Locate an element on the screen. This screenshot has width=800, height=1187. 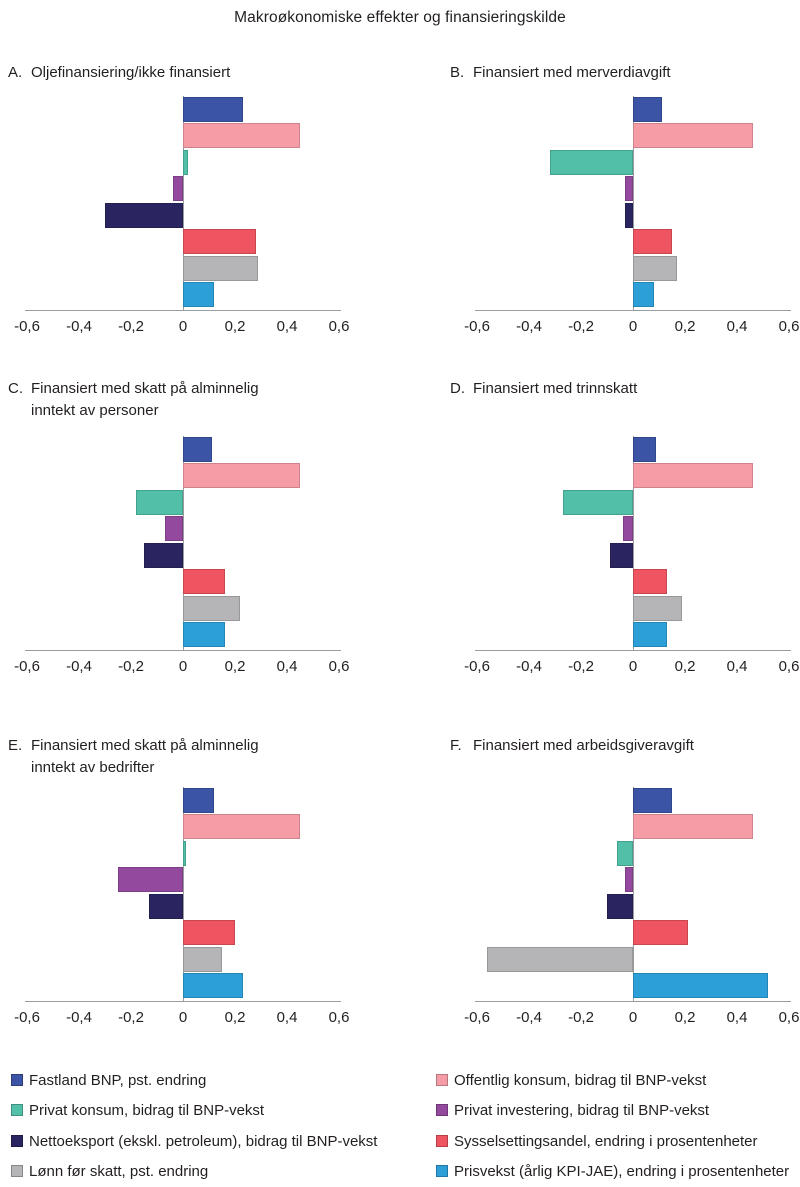
legend-label: Fastland BNP, pst. endring is located at coordinates (118, 1080).